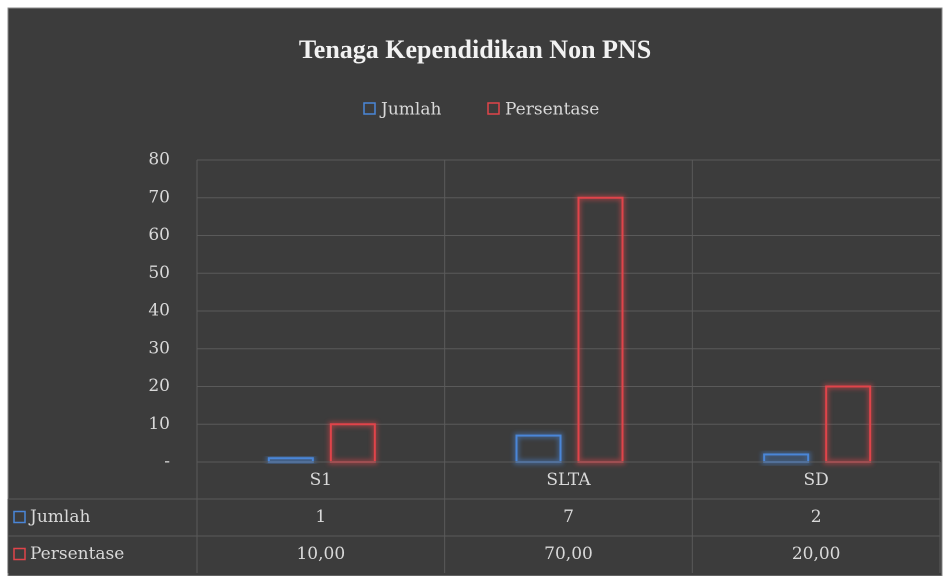 The height and width of the screenshot is (576, 950). I want to click on table-cell: 70,00, so click(568, 554).